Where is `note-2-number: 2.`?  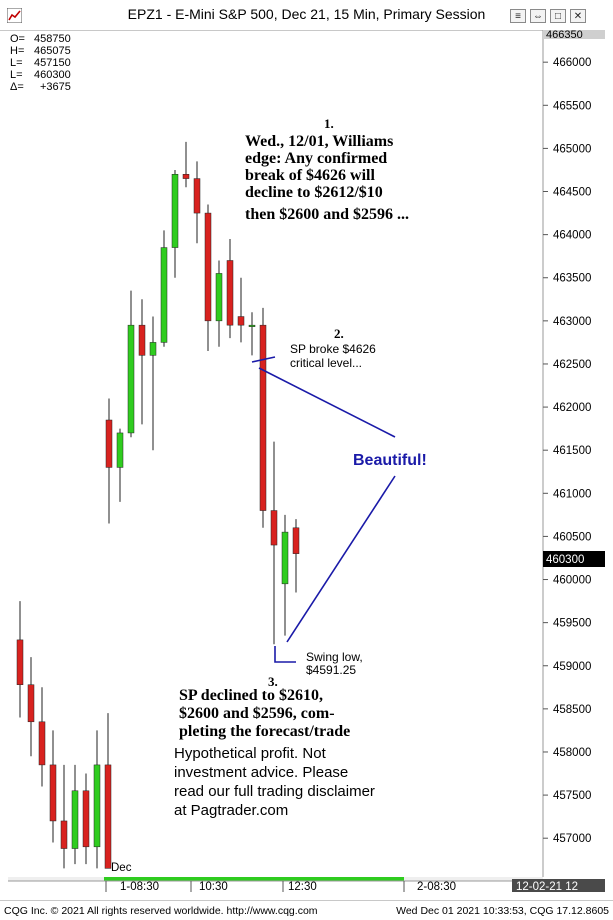
note-2-number: 2. is located at coordinates (339, 333).